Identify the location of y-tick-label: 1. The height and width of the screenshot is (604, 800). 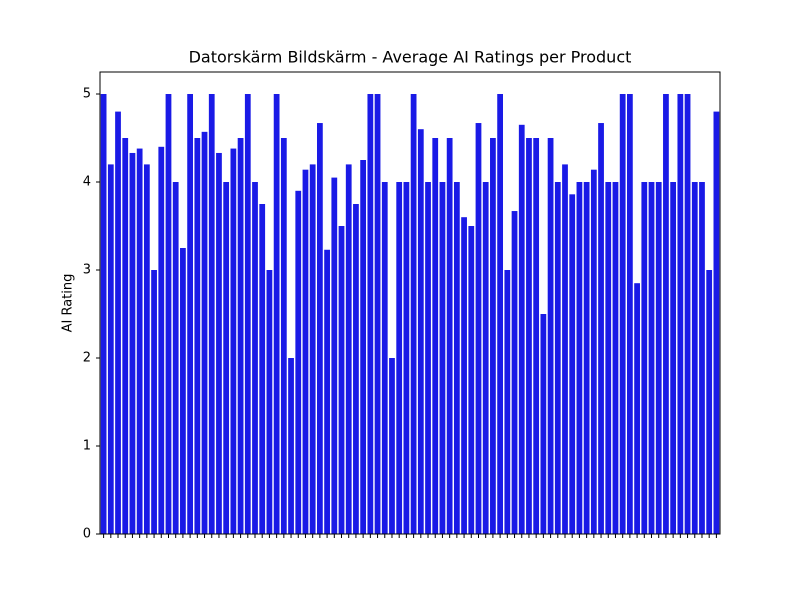
(87, 446).